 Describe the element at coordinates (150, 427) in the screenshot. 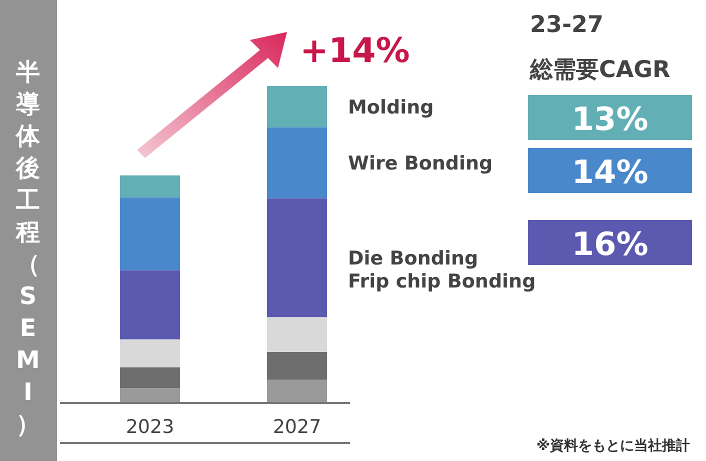

I see `x-tick-label: 2023` at that location.